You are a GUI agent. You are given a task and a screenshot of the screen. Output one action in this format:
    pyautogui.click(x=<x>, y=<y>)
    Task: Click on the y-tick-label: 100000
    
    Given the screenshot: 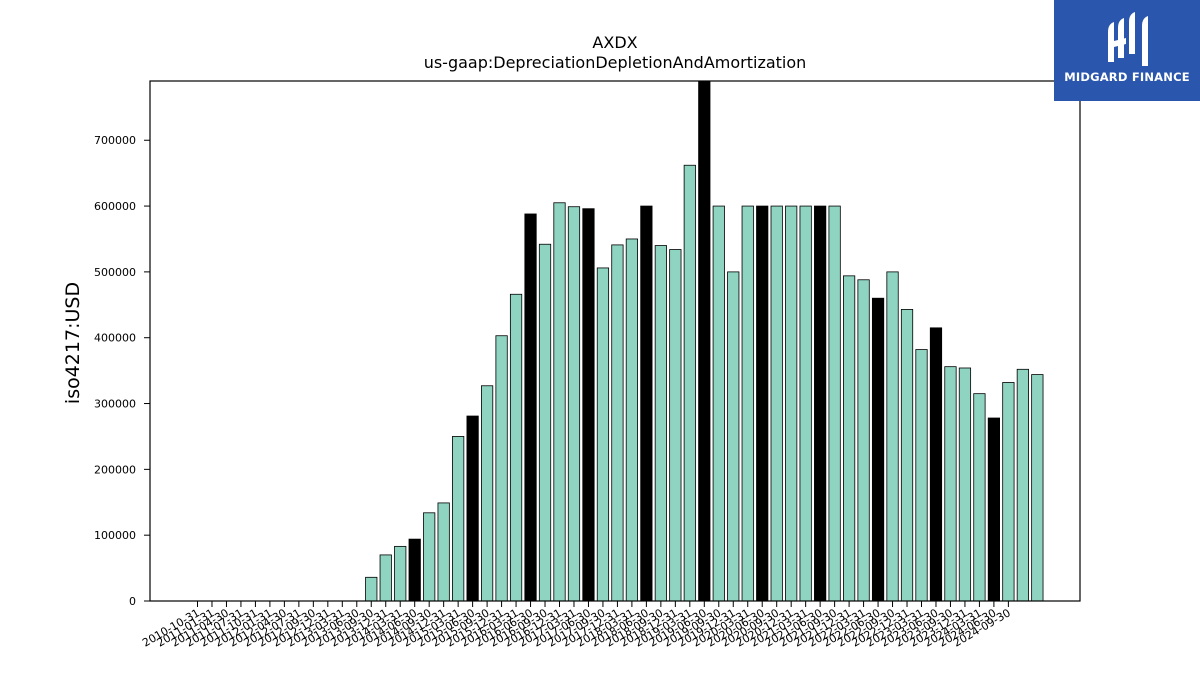 What is the action you would take?
    pyautogui.click(x=115, y=535)
    